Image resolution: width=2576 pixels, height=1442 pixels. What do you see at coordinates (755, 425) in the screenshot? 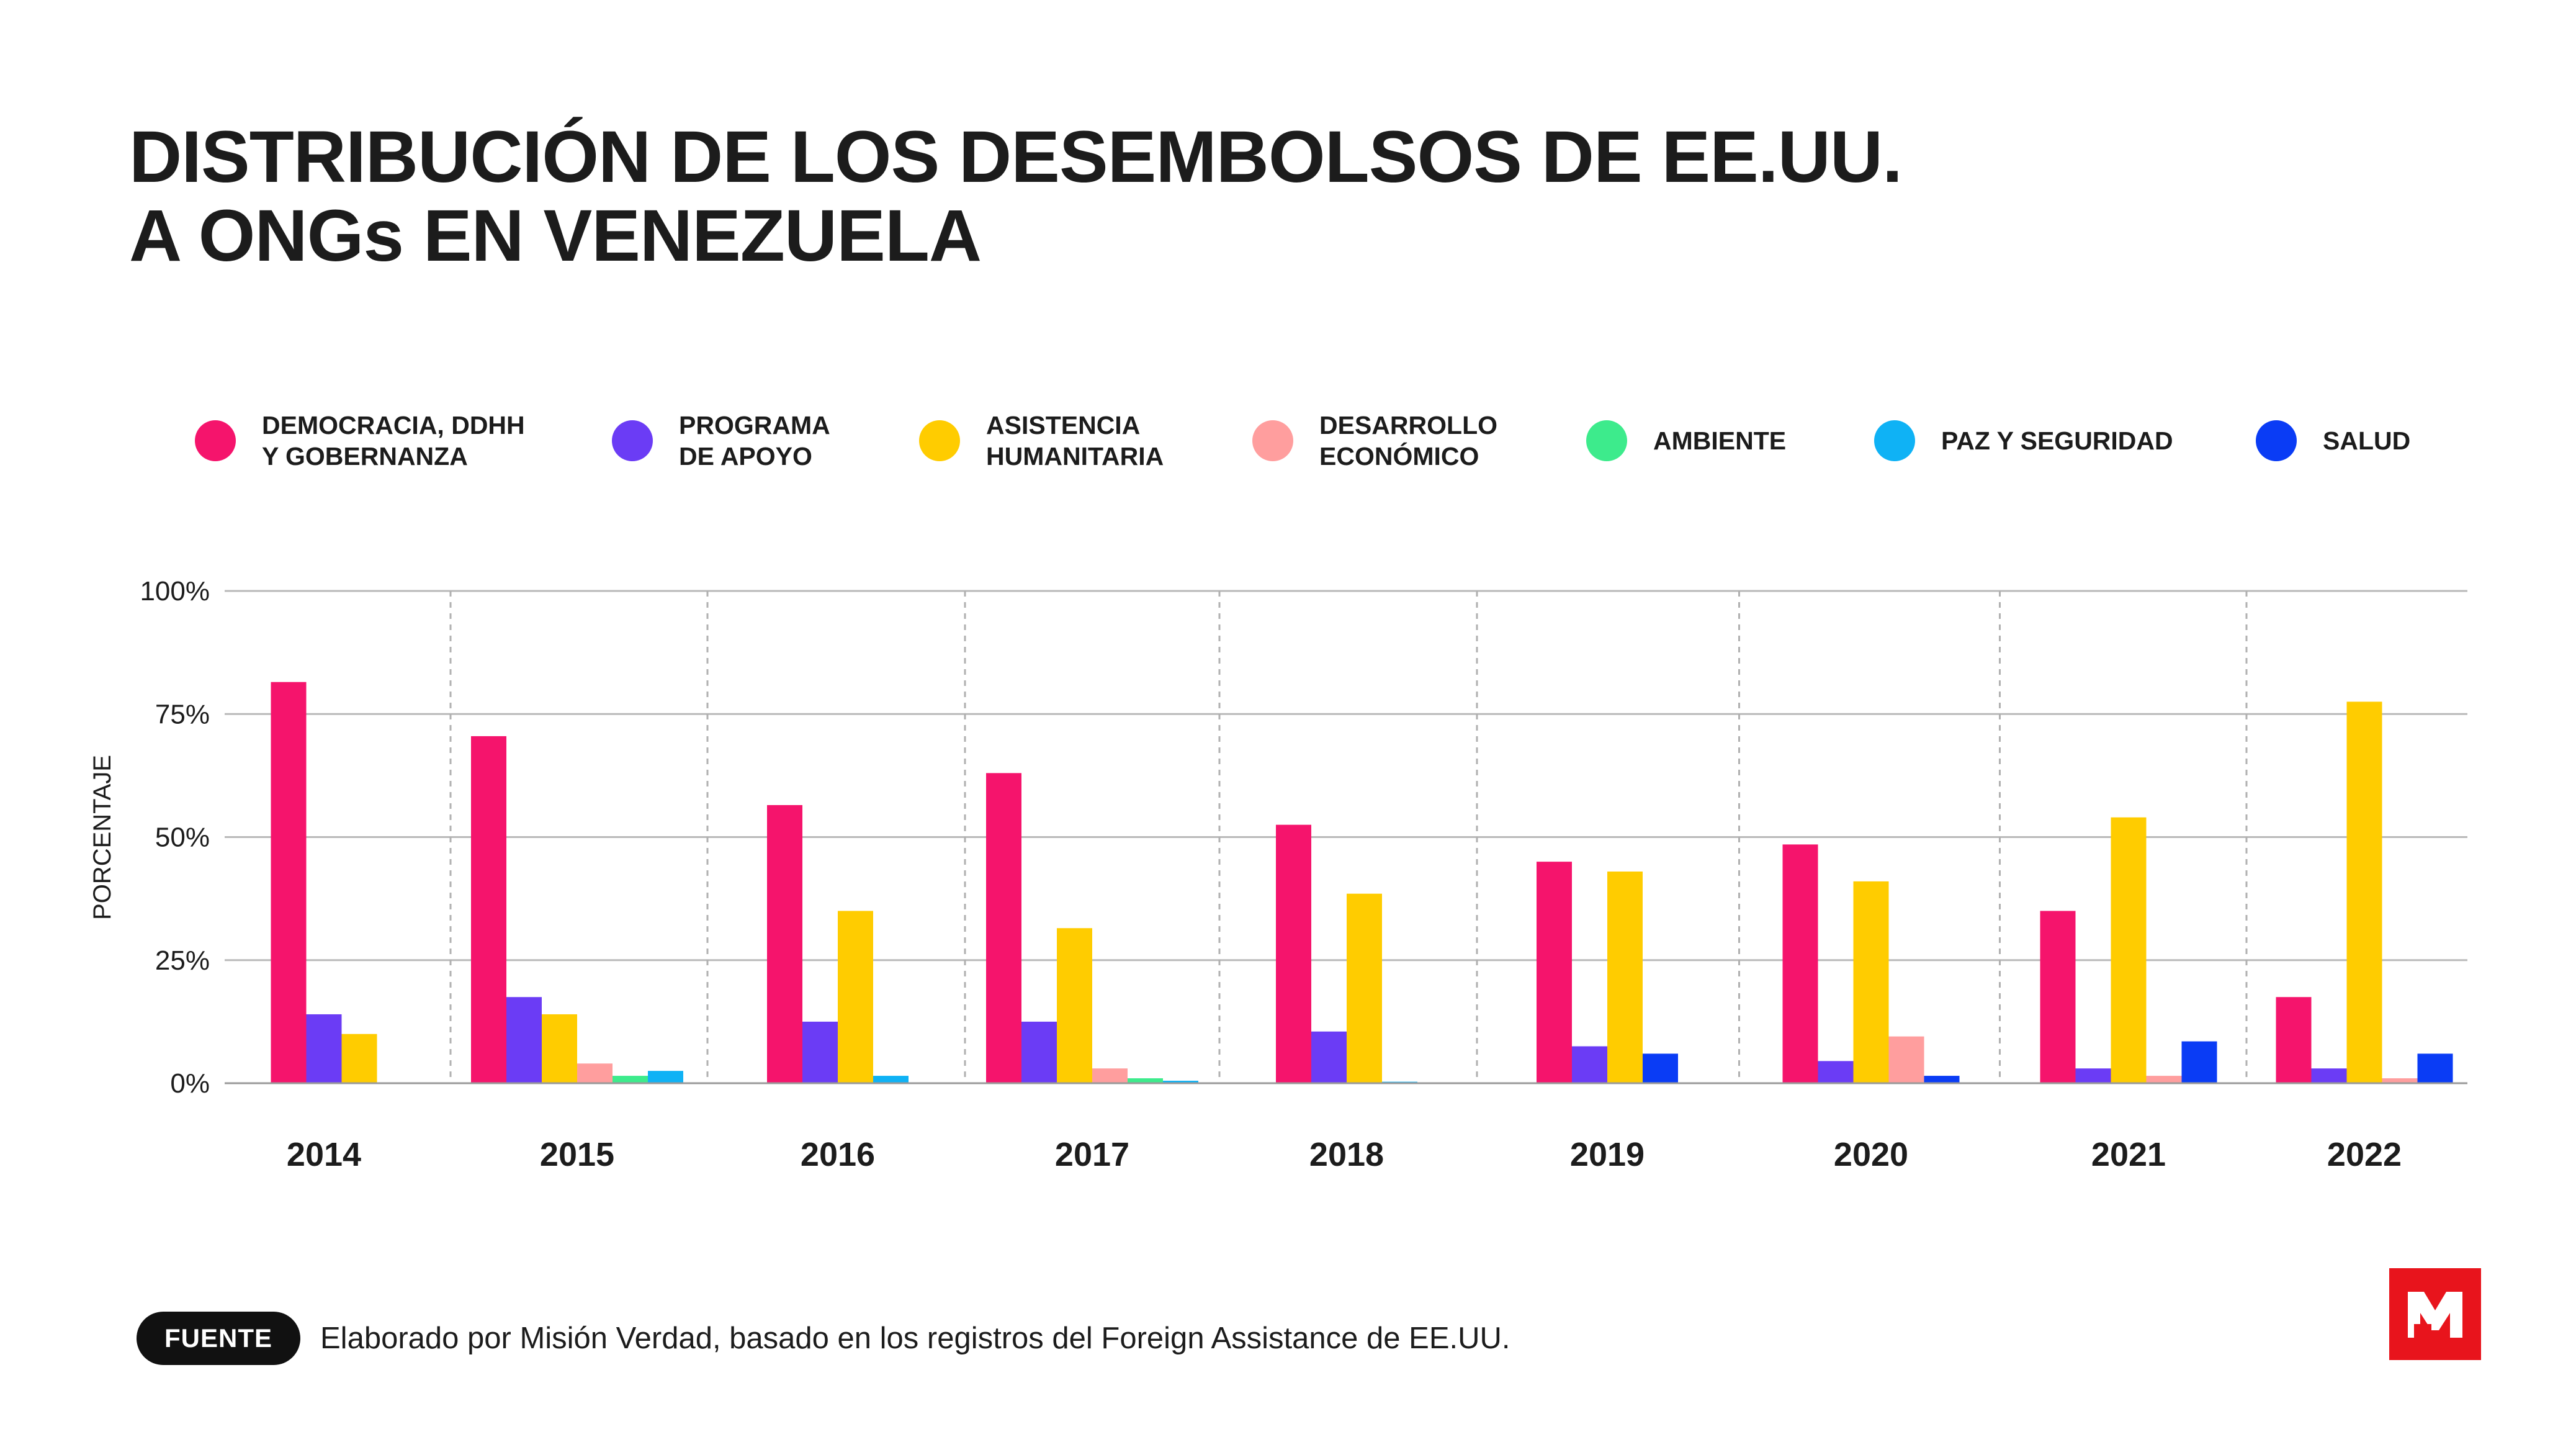
I see `legend-label-programa-line-1: PROGRAMA` at bounding box center [755, 425].